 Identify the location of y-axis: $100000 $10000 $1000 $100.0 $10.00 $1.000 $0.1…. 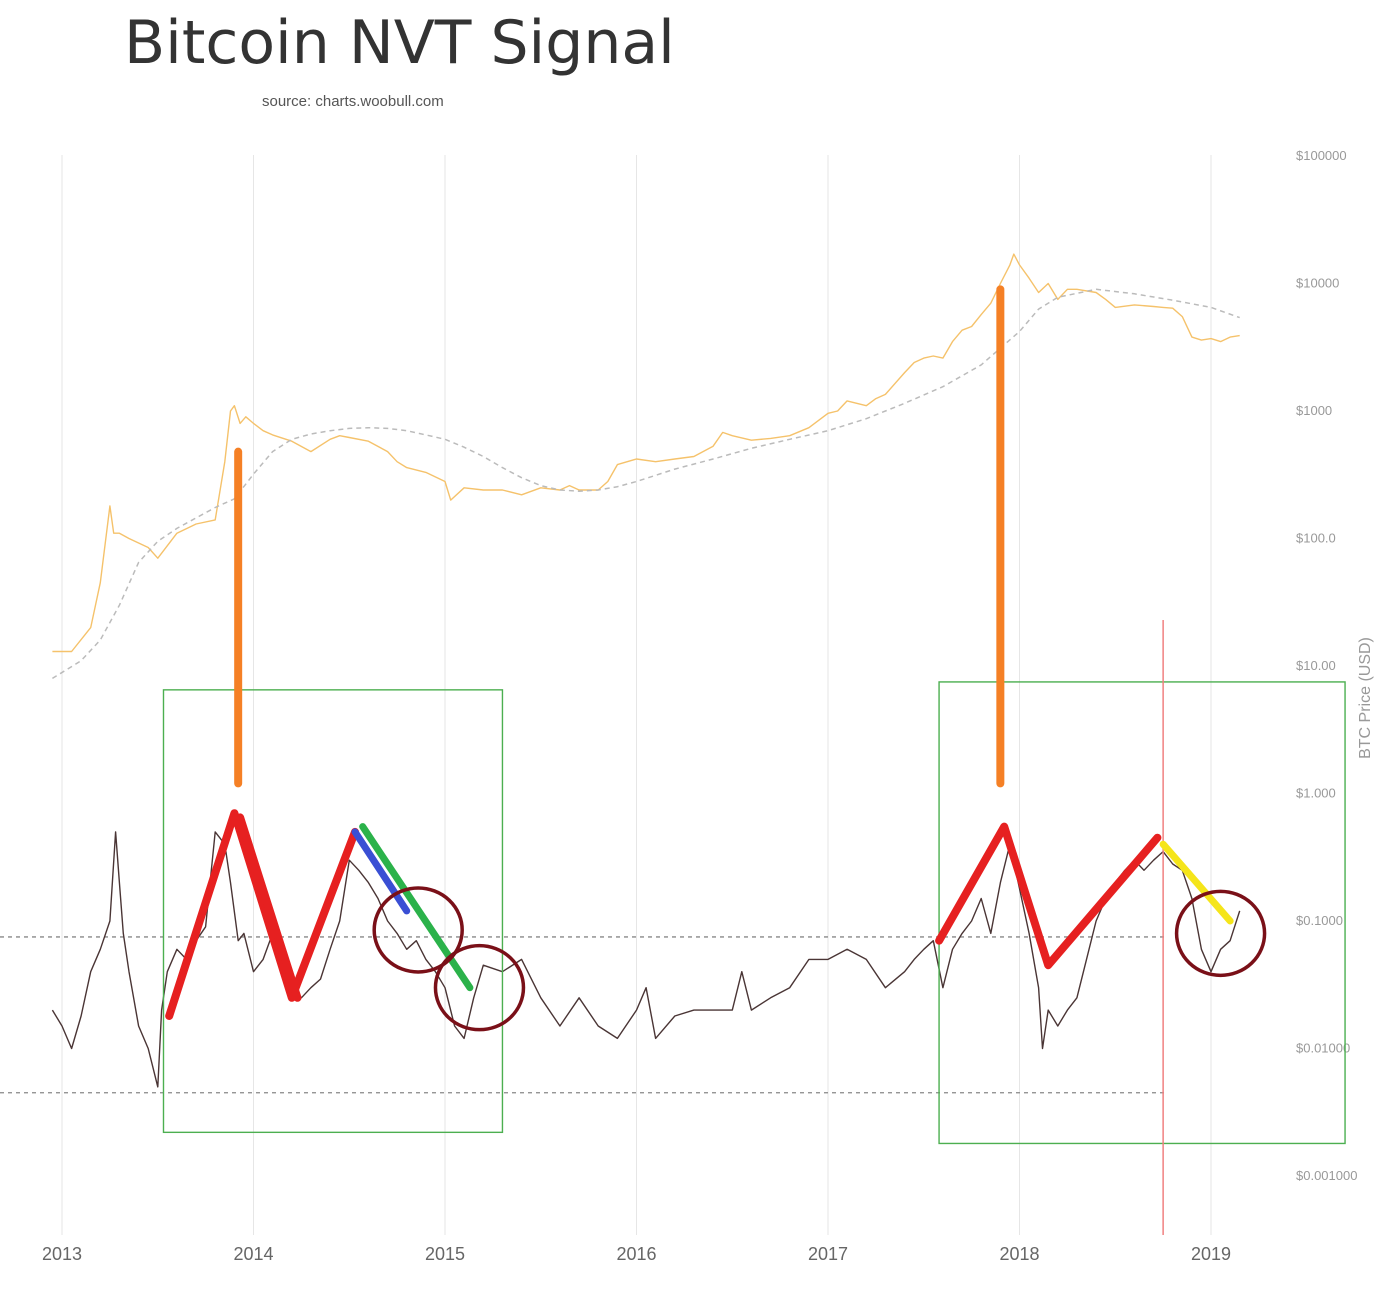
(1326, 665).